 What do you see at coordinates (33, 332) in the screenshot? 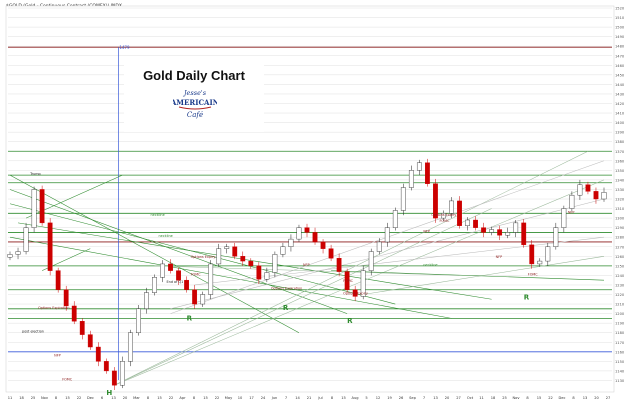
I see `event-annotation: post election` at bounding box center [33, 332].